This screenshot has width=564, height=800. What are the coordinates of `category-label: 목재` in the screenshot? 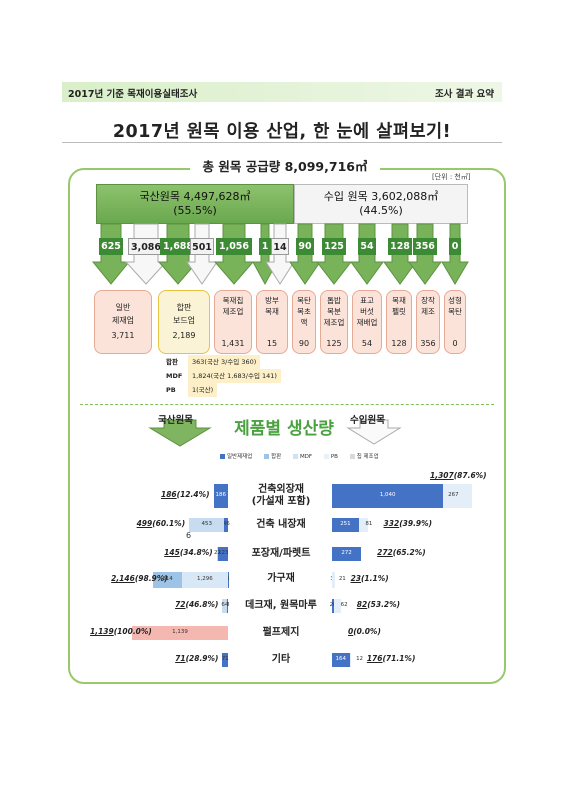 It's located at (399, 300).